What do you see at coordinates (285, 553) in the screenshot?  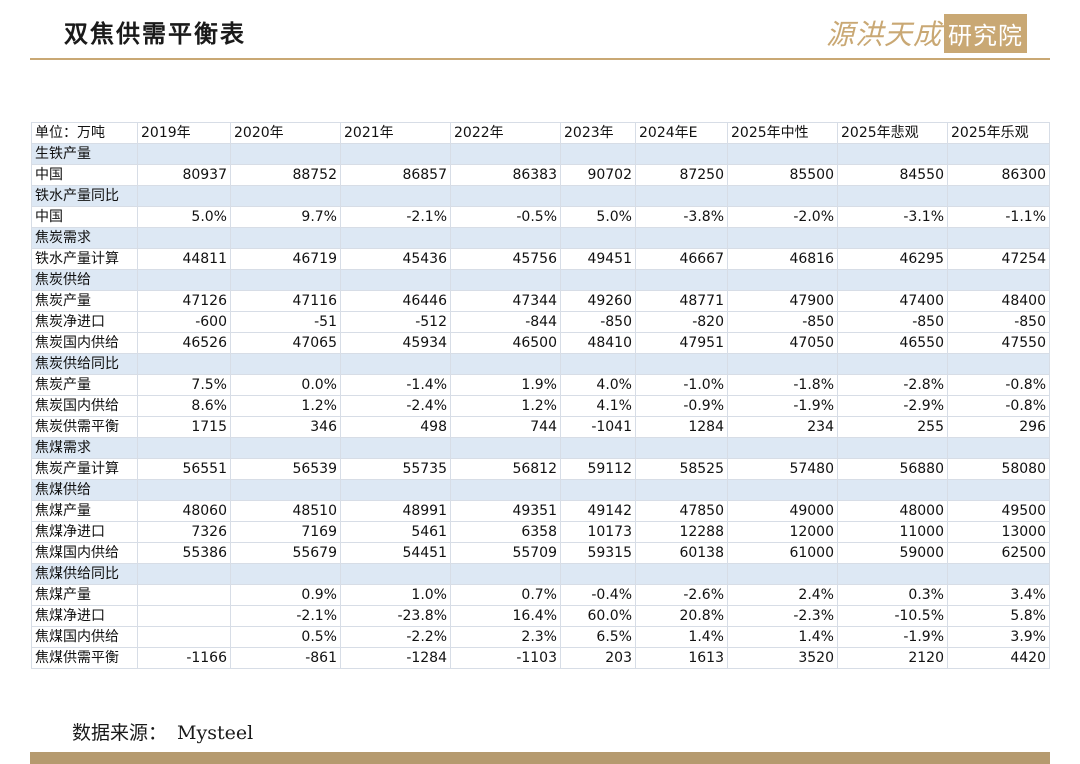 I see `value-cell: 55679` at bounding box center [285, 553].